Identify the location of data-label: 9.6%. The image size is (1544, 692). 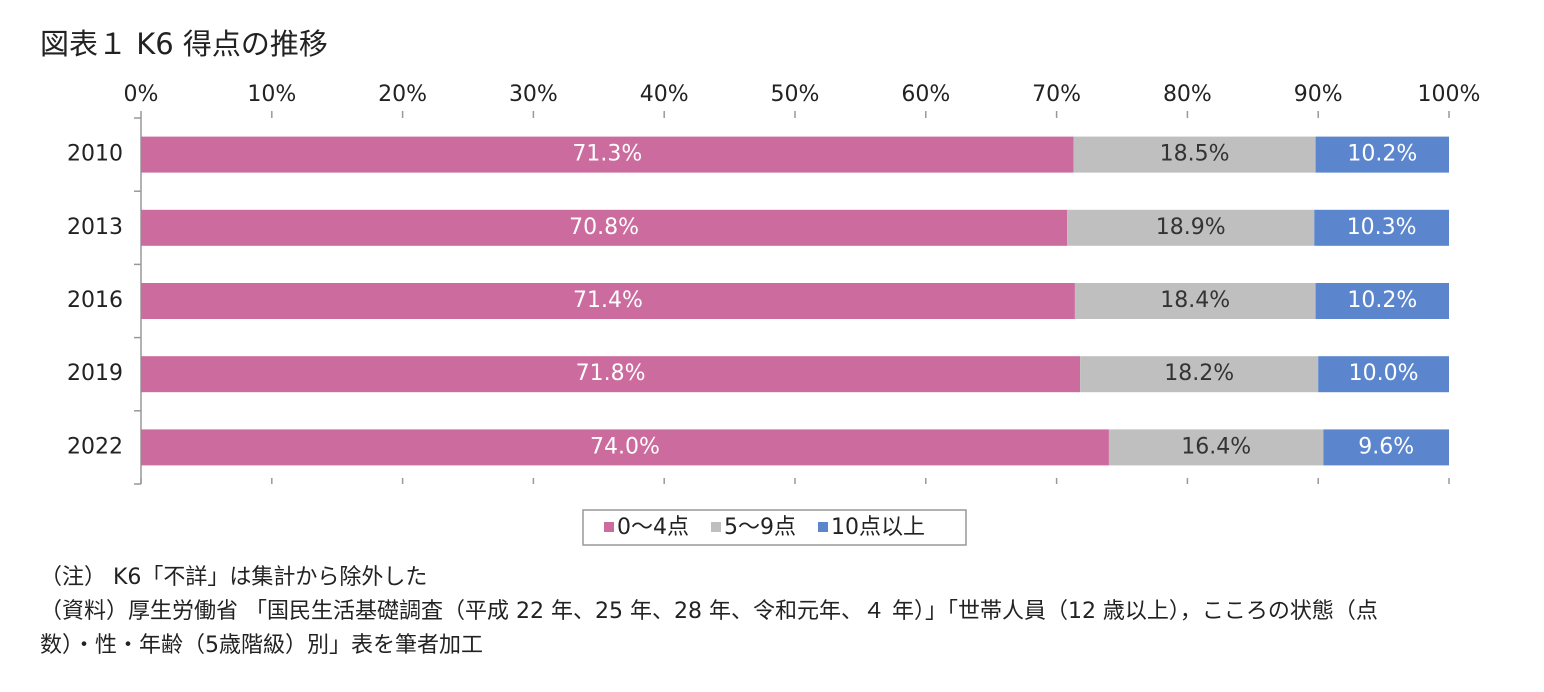
(1386, 446).